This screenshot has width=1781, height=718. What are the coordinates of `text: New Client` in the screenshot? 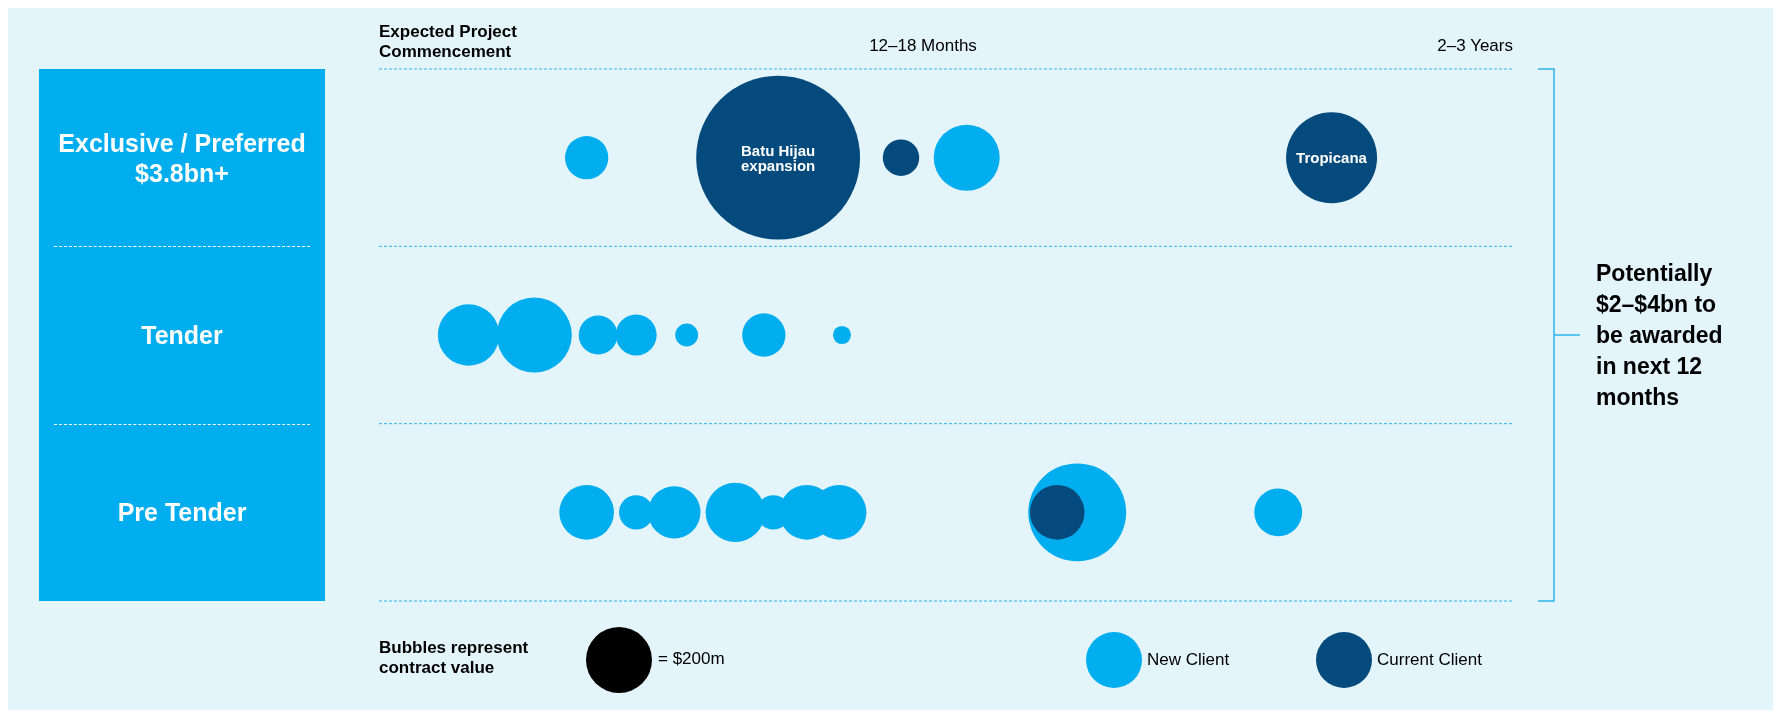 It's located at (1188, 660).